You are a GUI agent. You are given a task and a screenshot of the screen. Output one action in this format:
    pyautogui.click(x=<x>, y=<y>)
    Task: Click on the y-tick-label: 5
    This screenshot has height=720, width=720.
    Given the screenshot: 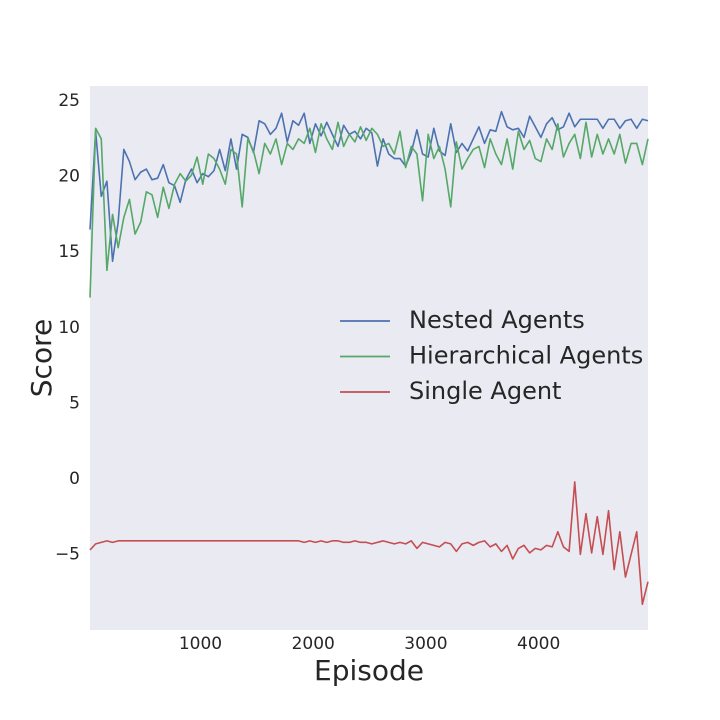 What is the action you would take?
    pyautogui.click(x=74, y=403)
    